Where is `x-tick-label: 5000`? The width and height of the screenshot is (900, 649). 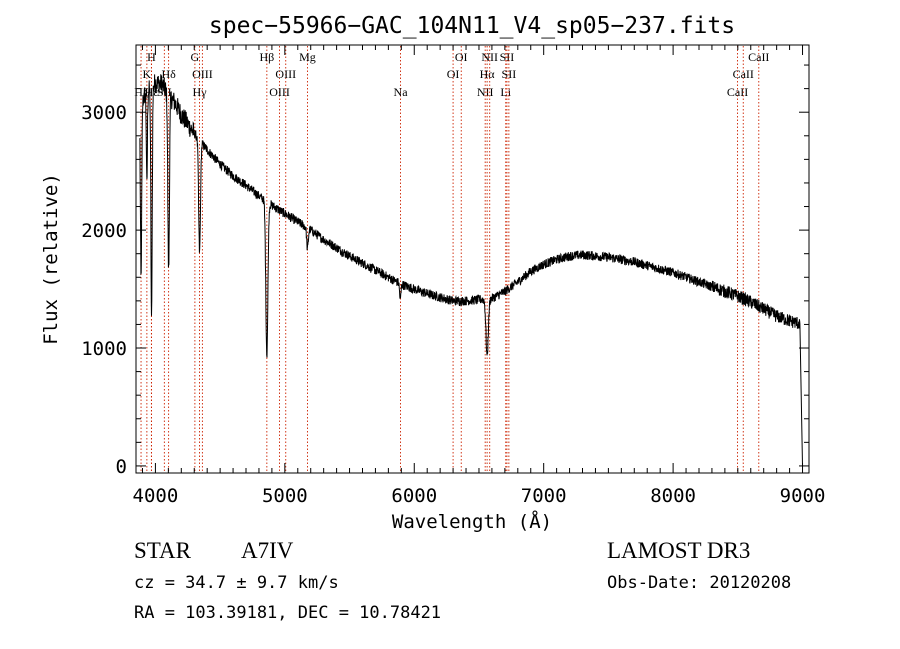 x-tick-label: 5000 is located at coordinates (285, 496).